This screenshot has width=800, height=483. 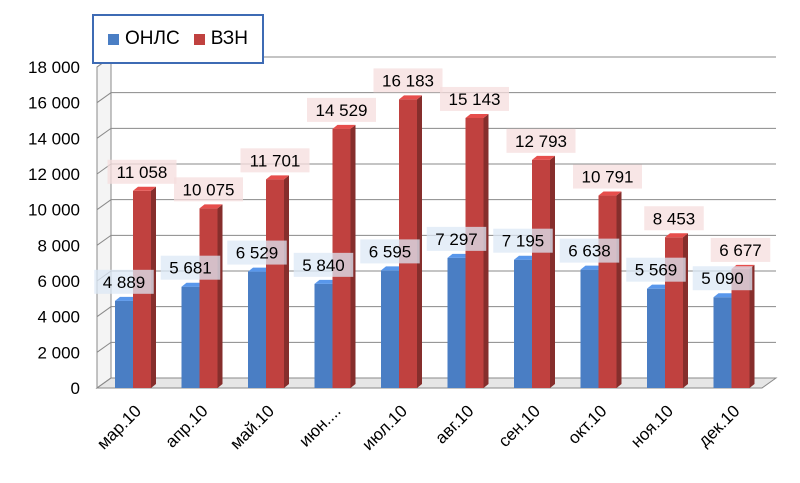 I want to click on data-label-vzn: 15 143, so click(x=475, y=99).